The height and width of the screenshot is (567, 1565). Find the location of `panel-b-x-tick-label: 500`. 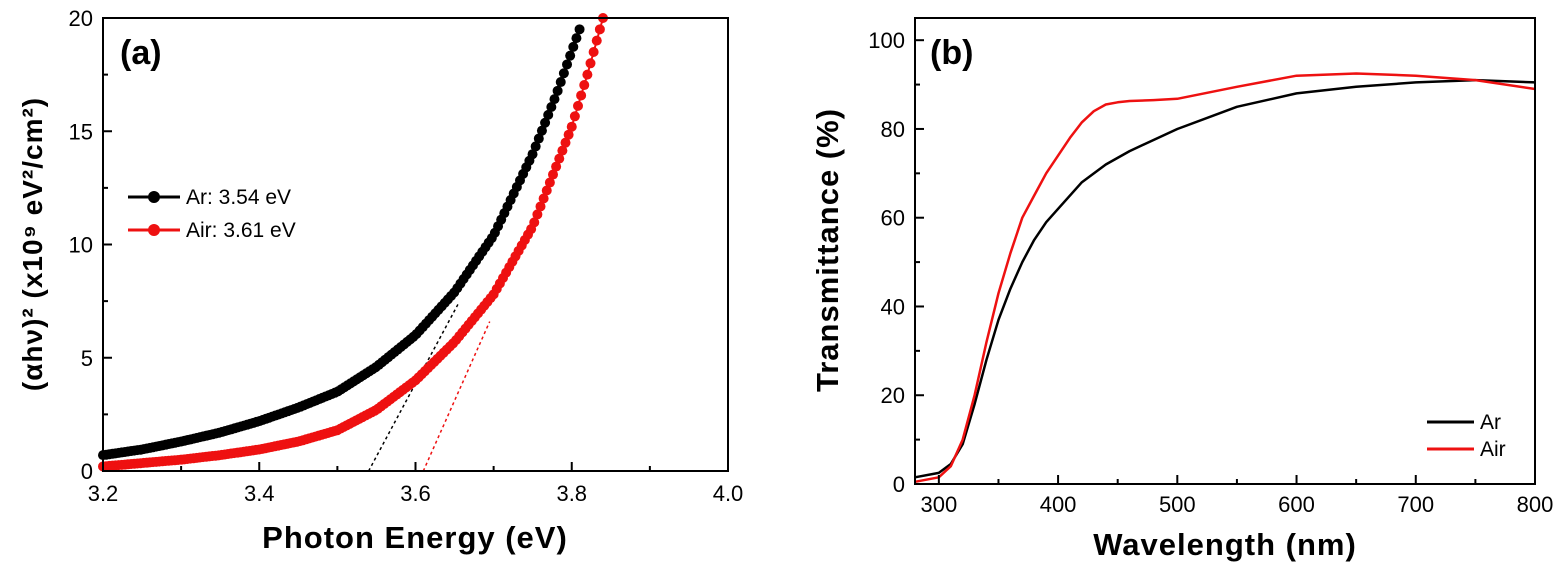

panel-b-x-tick-label: 500 is located at coordinates (1177, 504).